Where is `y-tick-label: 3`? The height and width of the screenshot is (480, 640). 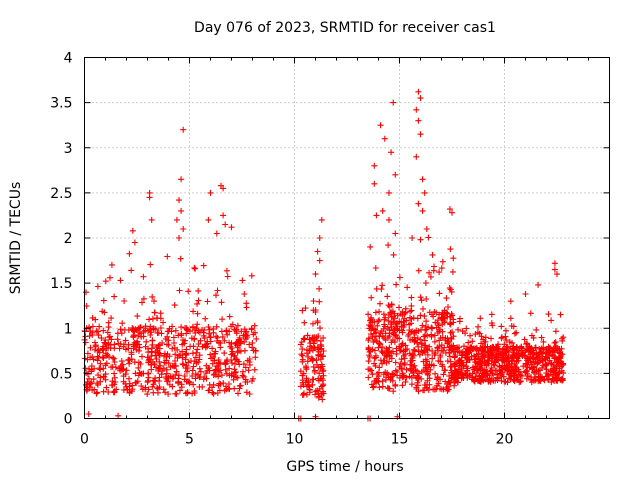 y-tick-label: 3 is located at coordinates (68, 149).